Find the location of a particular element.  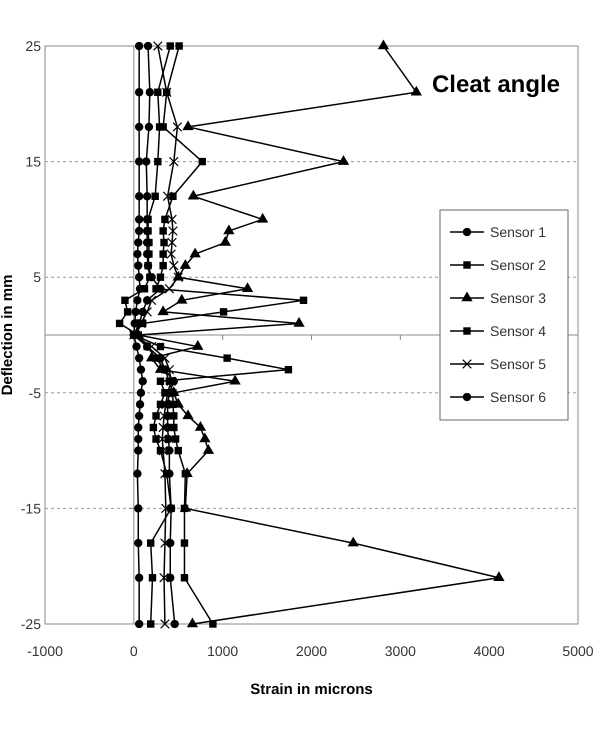

x-tick-label: 5000 is located at coordinates (578, 651).